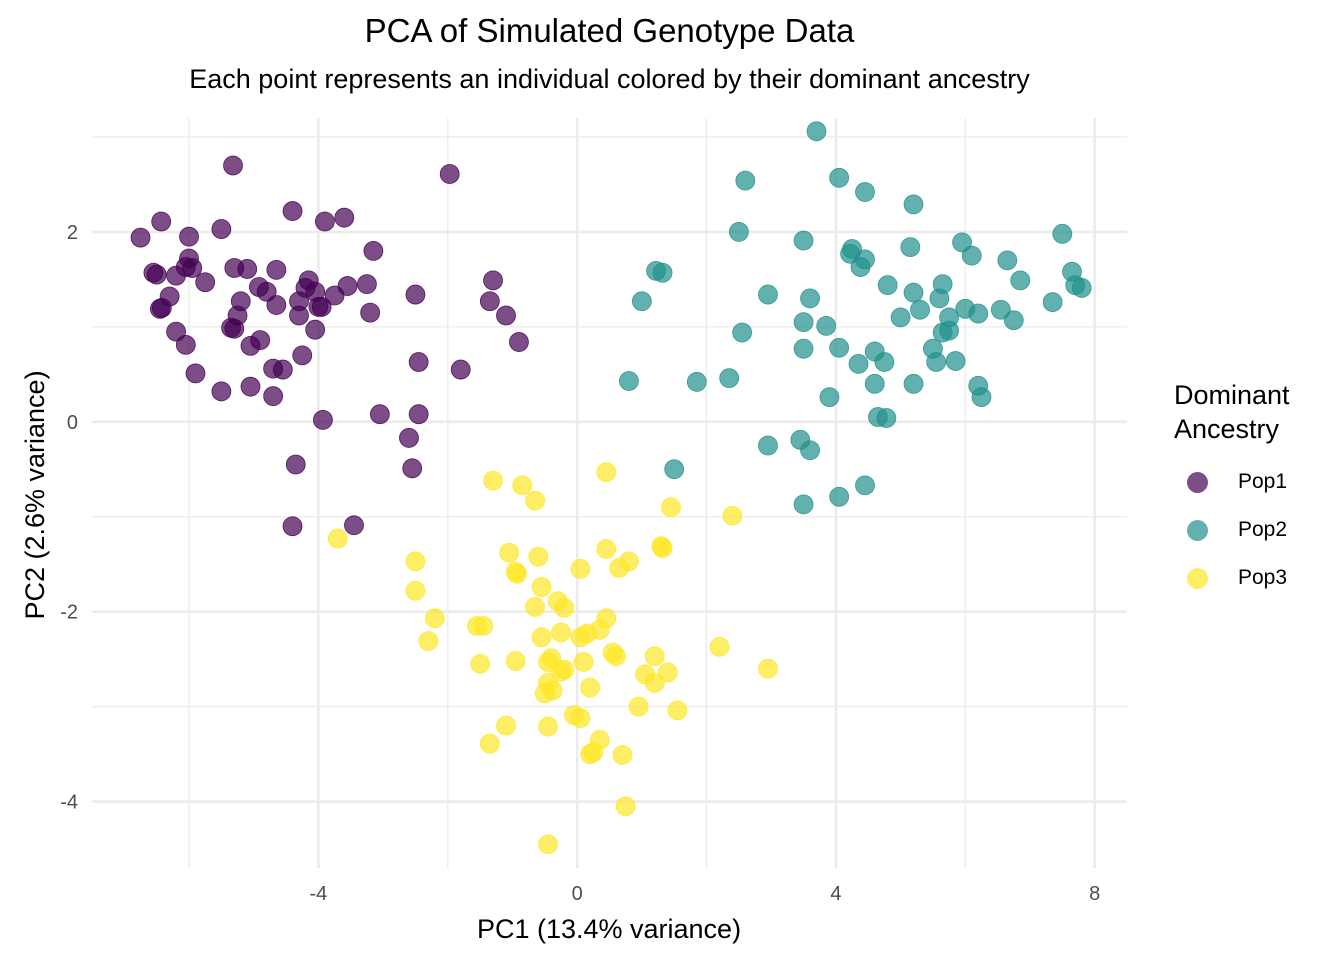 Image resolution: width=1344 pixels, height=960 pixels. I want to click on y-tick-label: 2, so click(72, 233).